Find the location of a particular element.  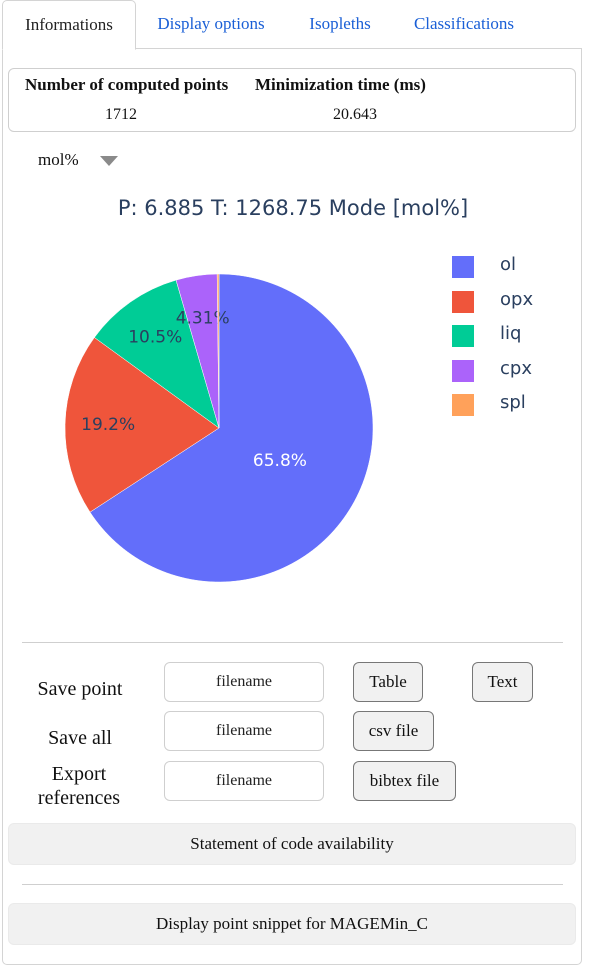

legend-item-ol: ol is located at coordinates (512, 266).